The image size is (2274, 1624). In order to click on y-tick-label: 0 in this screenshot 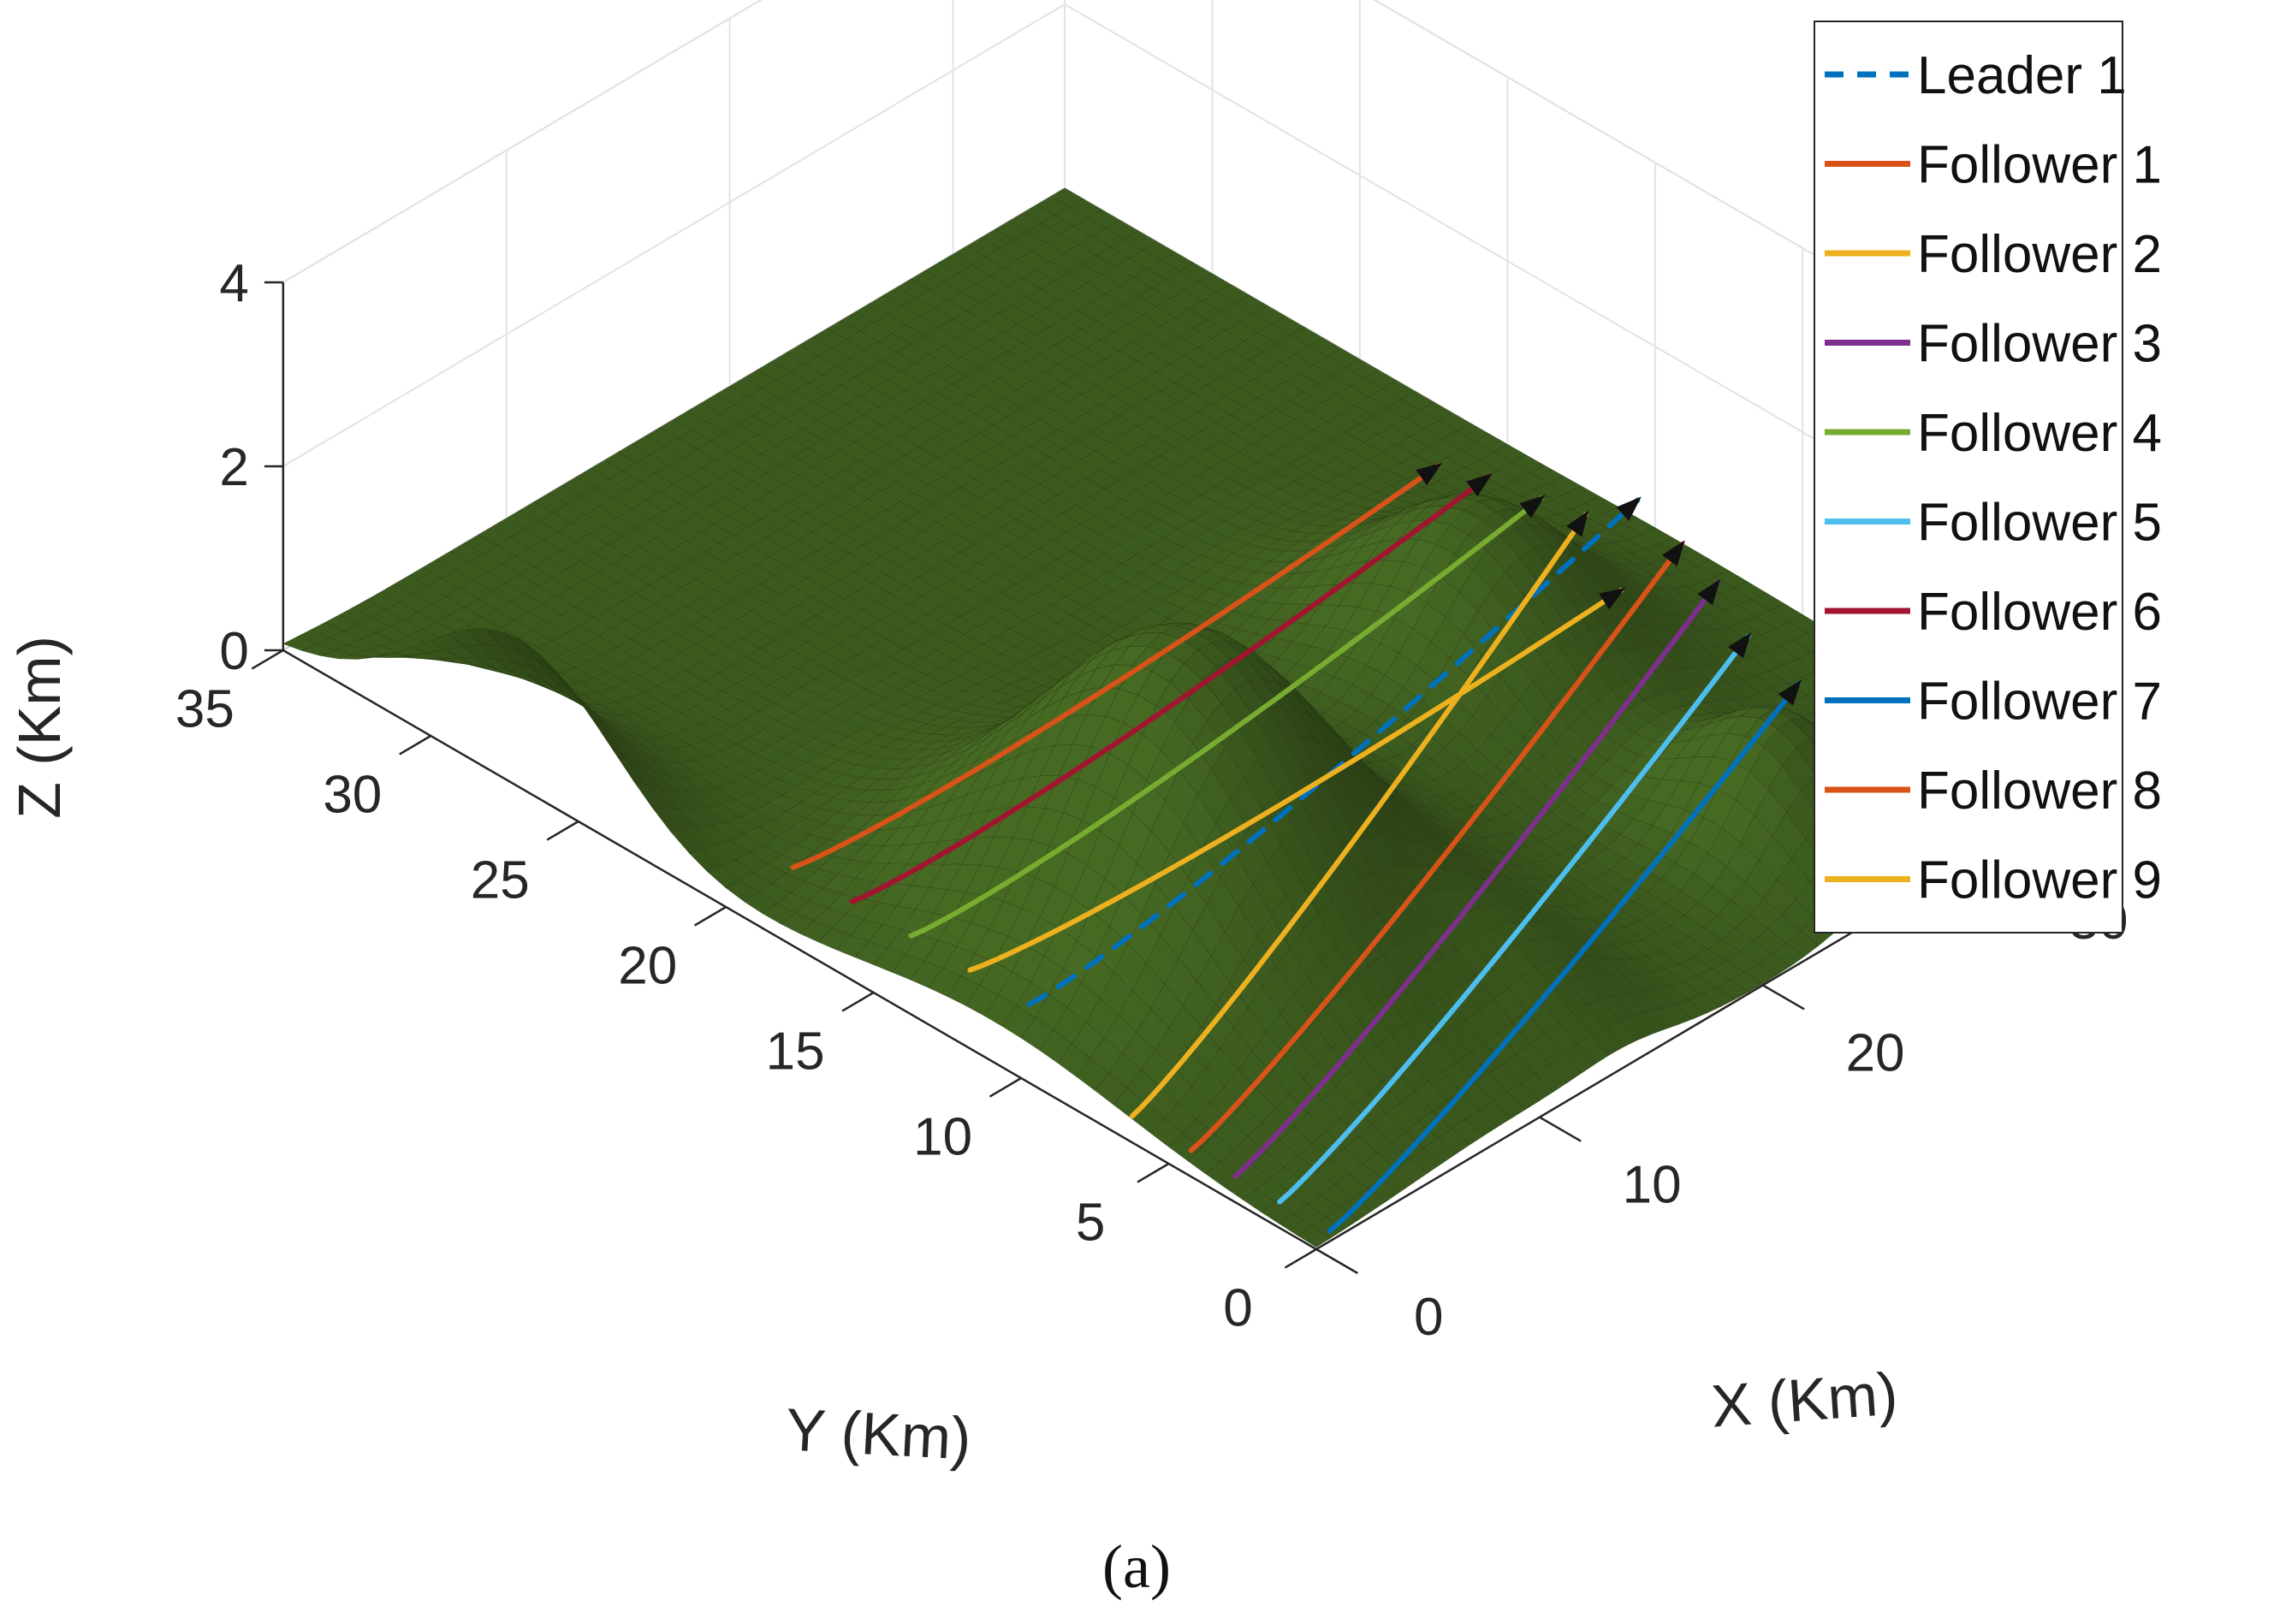, I will do `click(1237, 1307)`.